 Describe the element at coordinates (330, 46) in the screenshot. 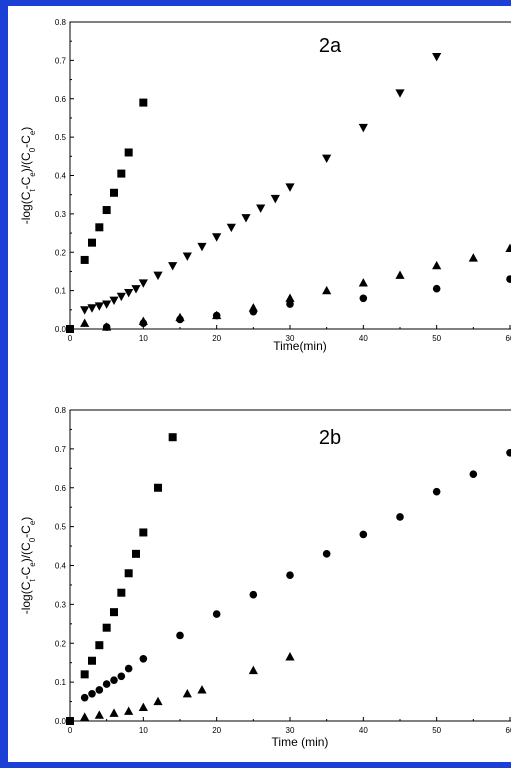

I see `chart-title: 2a` at that location.